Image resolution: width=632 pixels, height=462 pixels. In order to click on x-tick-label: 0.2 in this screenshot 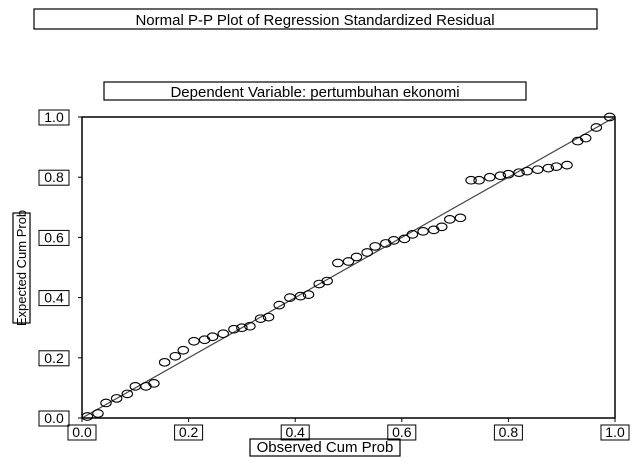, I will do `click(189, 432)`.